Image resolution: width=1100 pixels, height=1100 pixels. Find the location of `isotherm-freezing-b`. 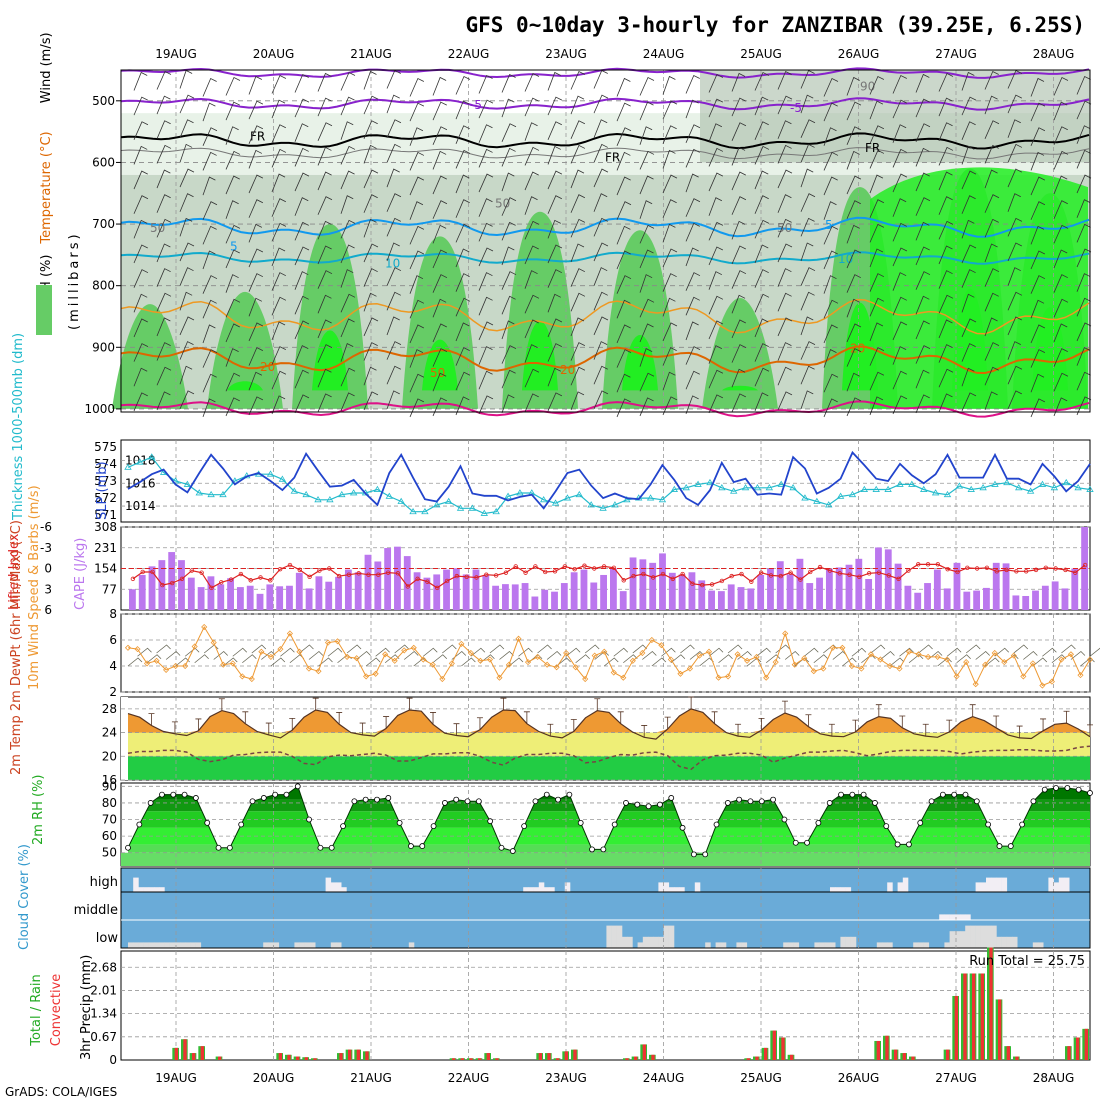

isotherm-freezing-b is located at coordinates (605, 153).